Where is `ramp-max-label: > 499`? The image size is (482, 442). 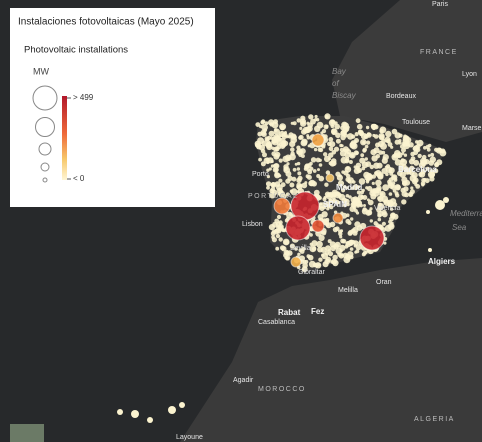
ramp-max-label: > 499 is located at coordinates (83, 97).